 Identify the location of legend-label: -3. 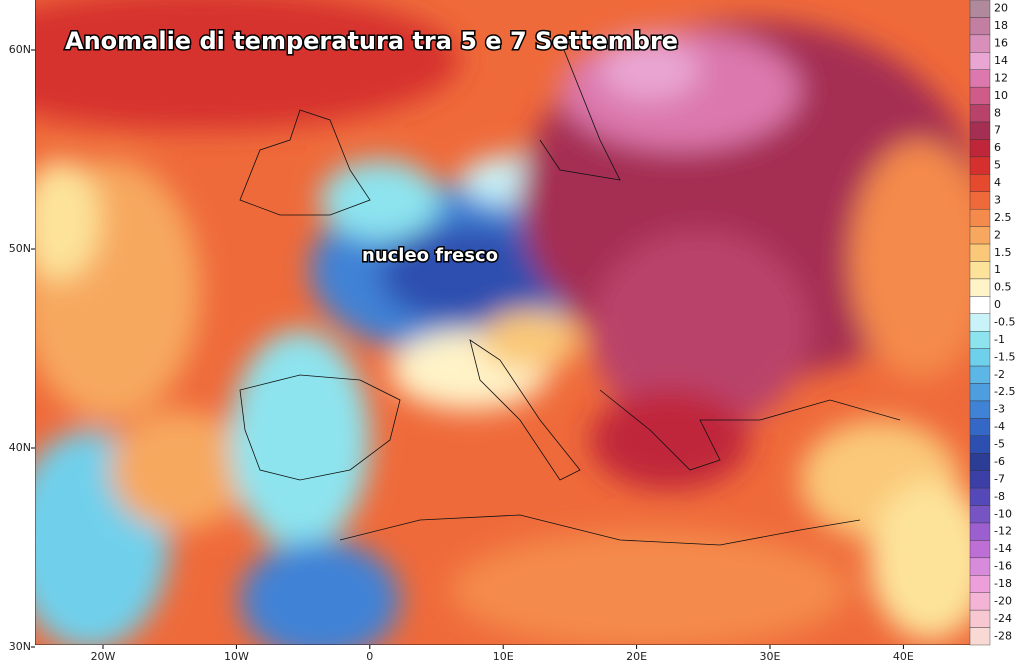
(999, 409).